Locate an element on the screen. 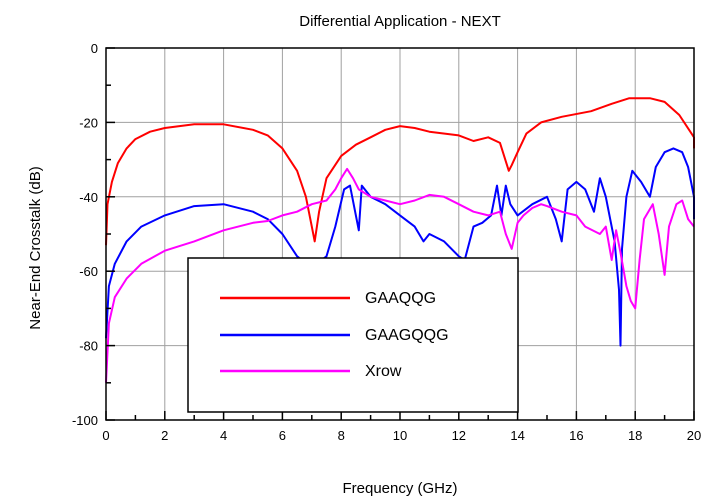 This screenshot has height=500, width=704. legend-label-gaaqqg: GAAQQG is located at coordinates (400, 298).